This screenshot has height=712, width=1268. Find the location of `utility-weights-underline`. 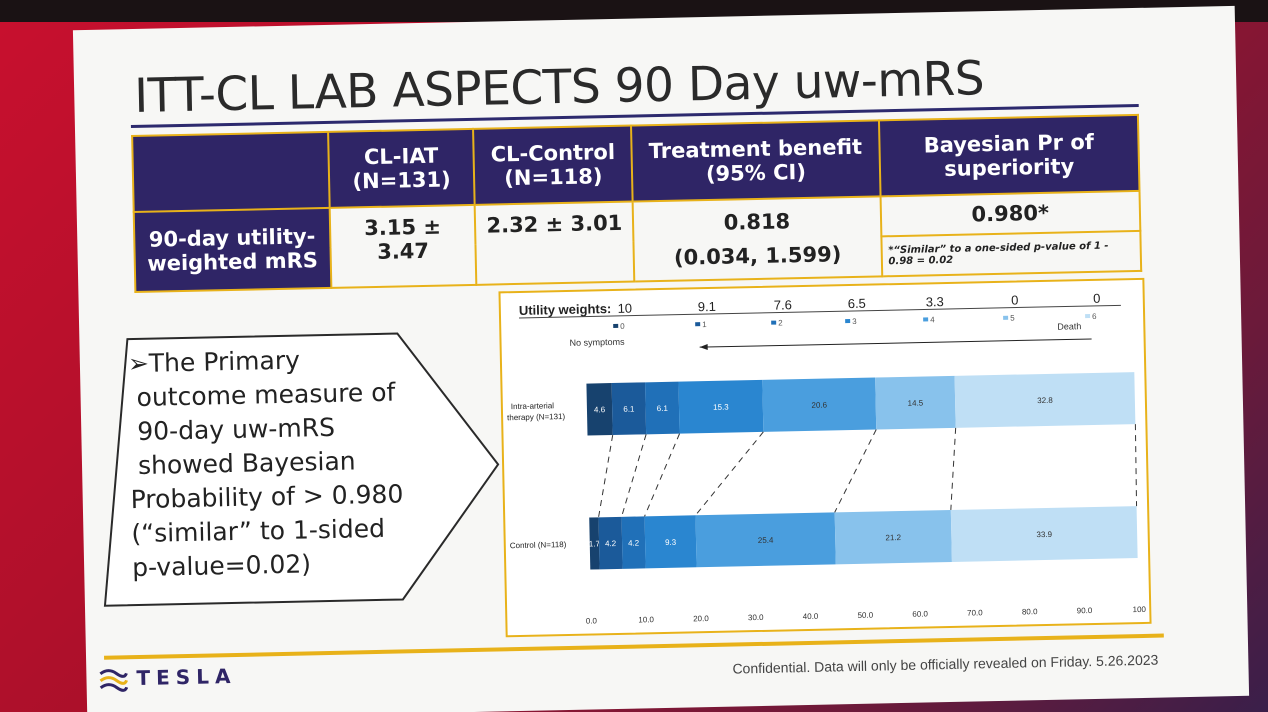

utility-weights-underline is located at coordinates (820, 311).